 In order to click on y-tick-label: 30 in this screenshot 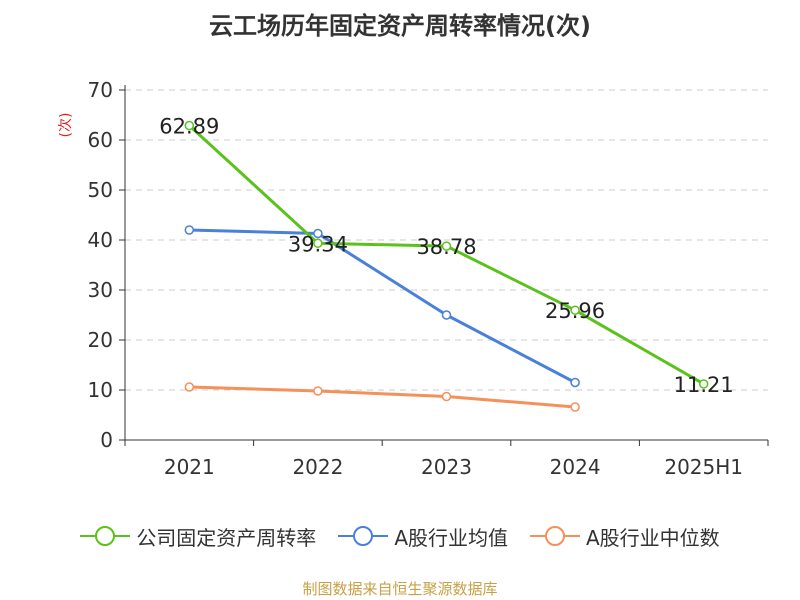, I will do `click(100, 290)`.